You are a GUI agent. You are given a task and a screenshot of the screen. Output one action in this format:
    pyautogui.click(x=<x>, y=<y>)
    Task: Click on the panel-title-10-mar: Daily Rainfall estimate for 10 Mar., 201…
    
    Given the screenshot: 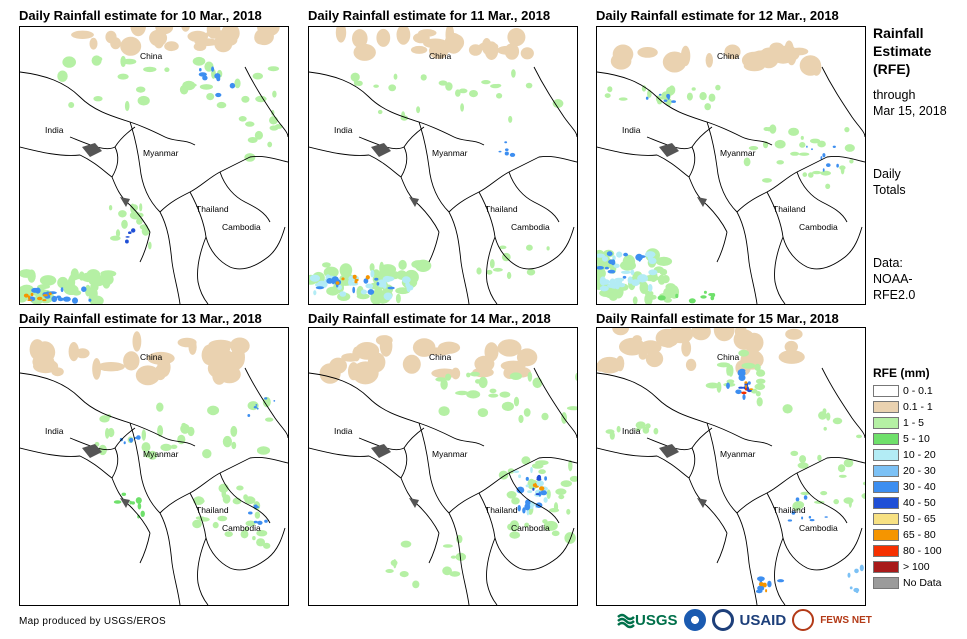 What is the action you would take?
    pyautogui.click(x=140, y=15)
    